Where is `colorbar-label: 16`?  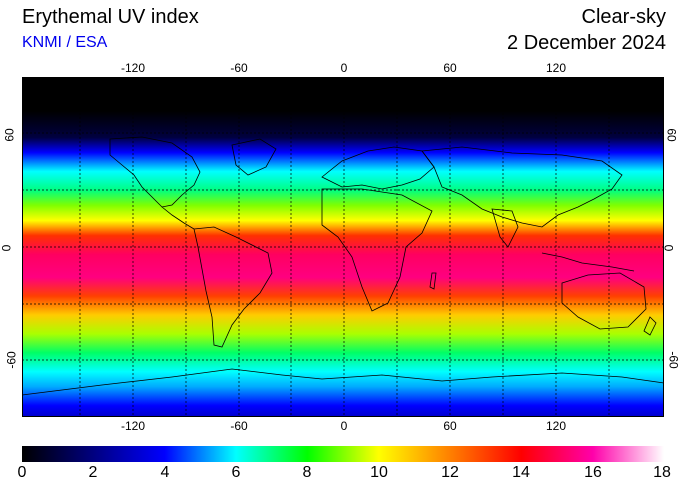
colorbar-label: 16 is located at coordinates (593, 472).